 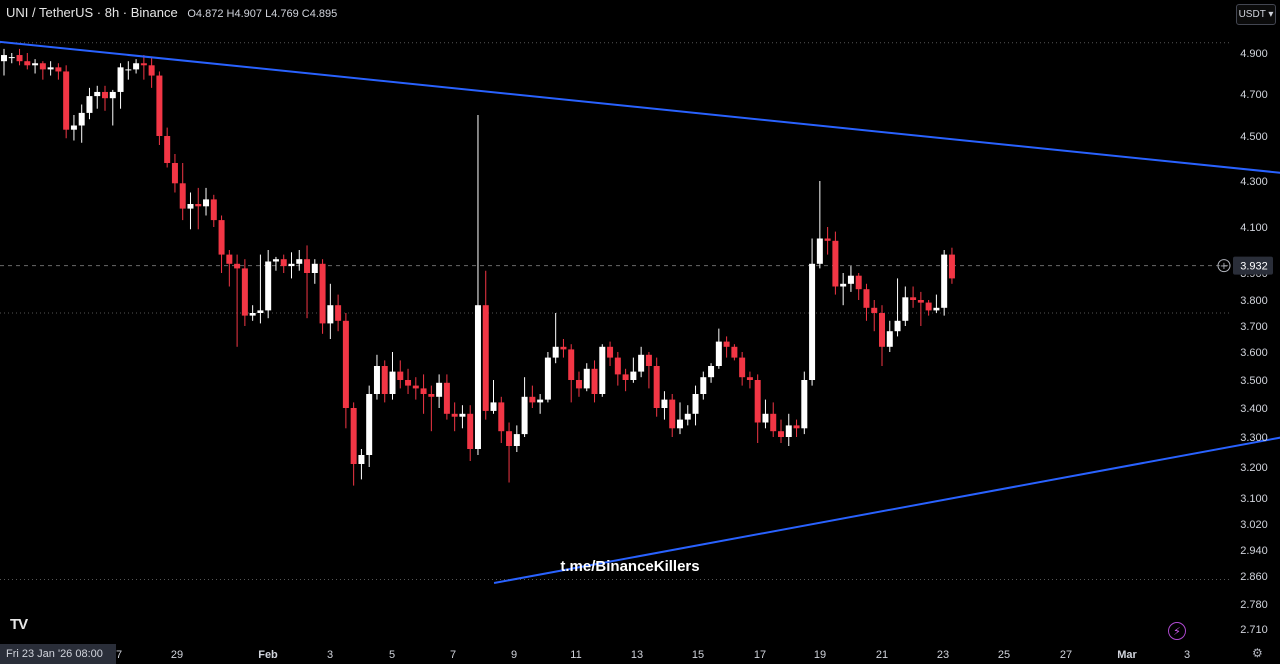 I want to click on crosshair-date-label: Fri 23 Jan '26 08:00, so click(x=58, y=654).